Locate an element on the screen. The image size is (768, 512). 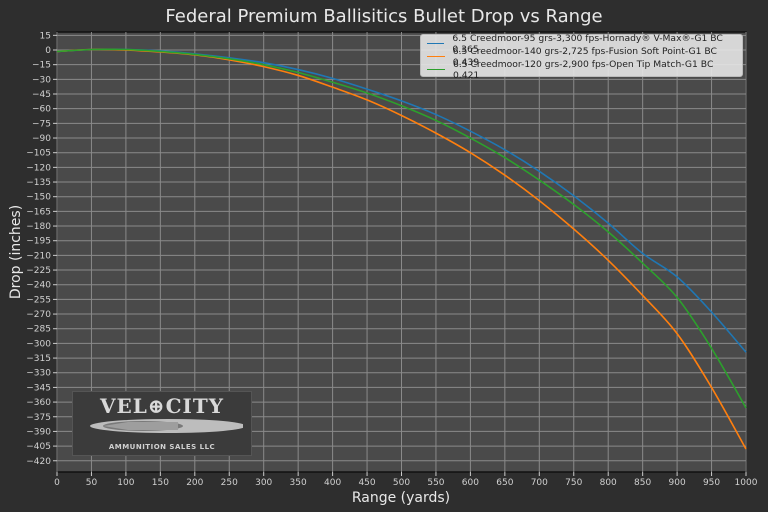
x-tick-label: 50 is located at coordinates (92, 483).